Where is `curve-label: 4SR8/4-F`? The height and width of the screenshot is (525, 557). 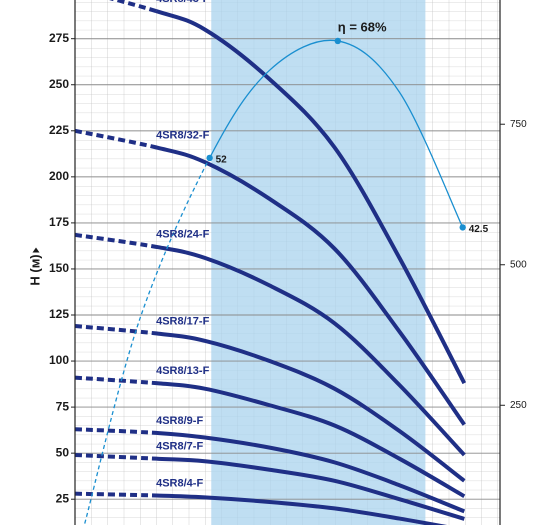 curve-label: 4SR8/4-F is located at coordinates (179, 483).